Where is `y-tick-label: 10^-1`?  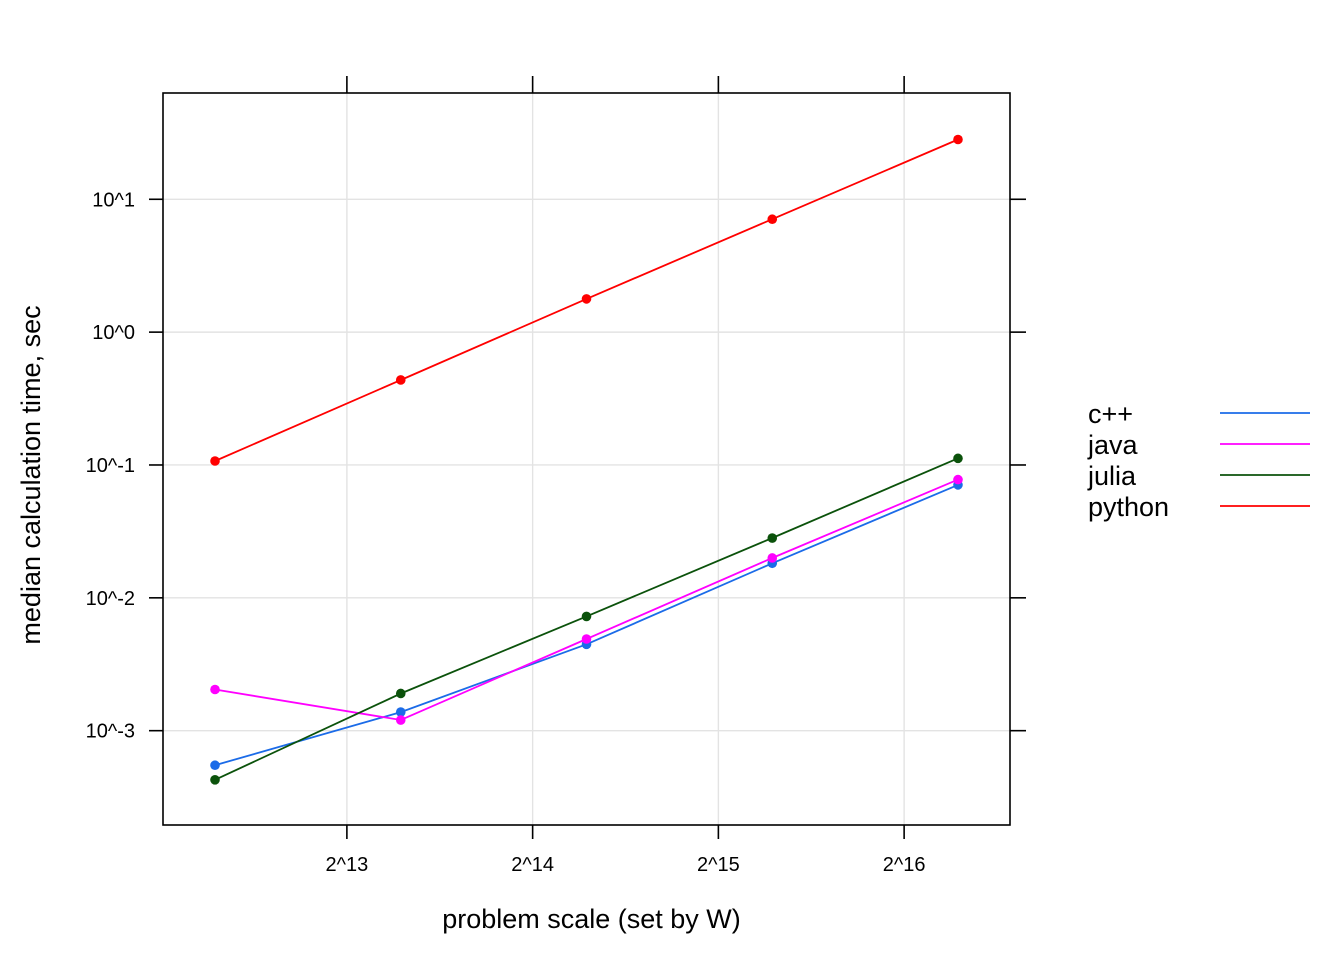
y-tick-label: 10^-1 is located at coordinates (110, 466).